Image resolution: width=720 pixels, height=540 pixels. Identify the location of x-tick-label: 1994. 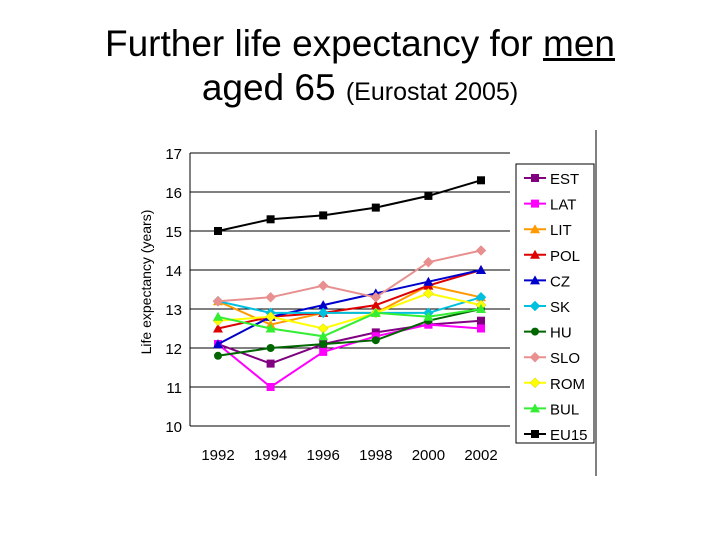
(270, 455).